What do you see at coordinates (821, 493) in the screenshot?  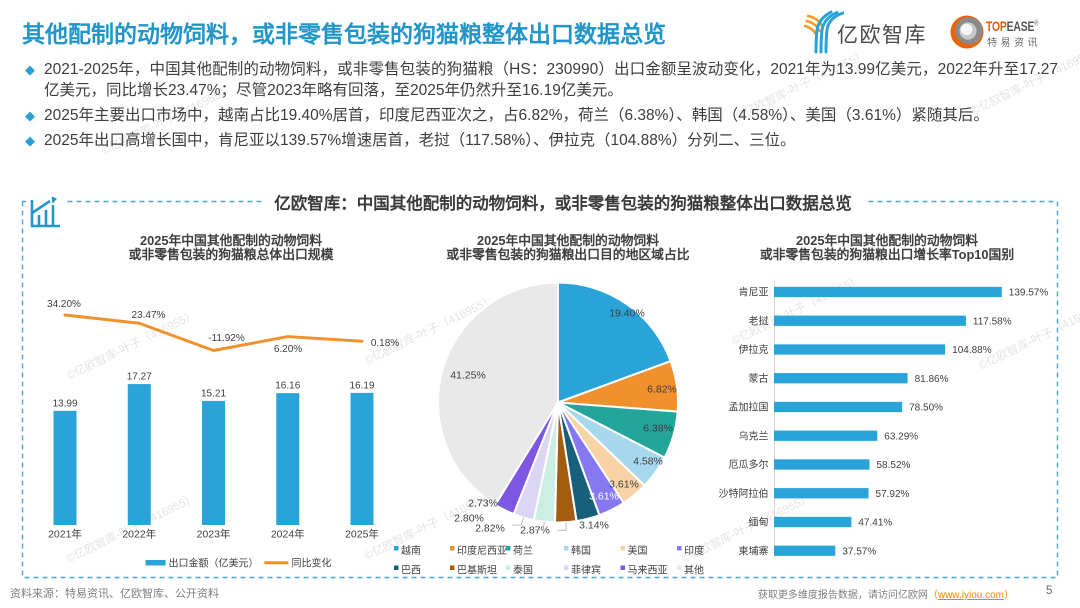 I see `growth-bar-沙特阿拉伯` at bounding box center [821, 493].